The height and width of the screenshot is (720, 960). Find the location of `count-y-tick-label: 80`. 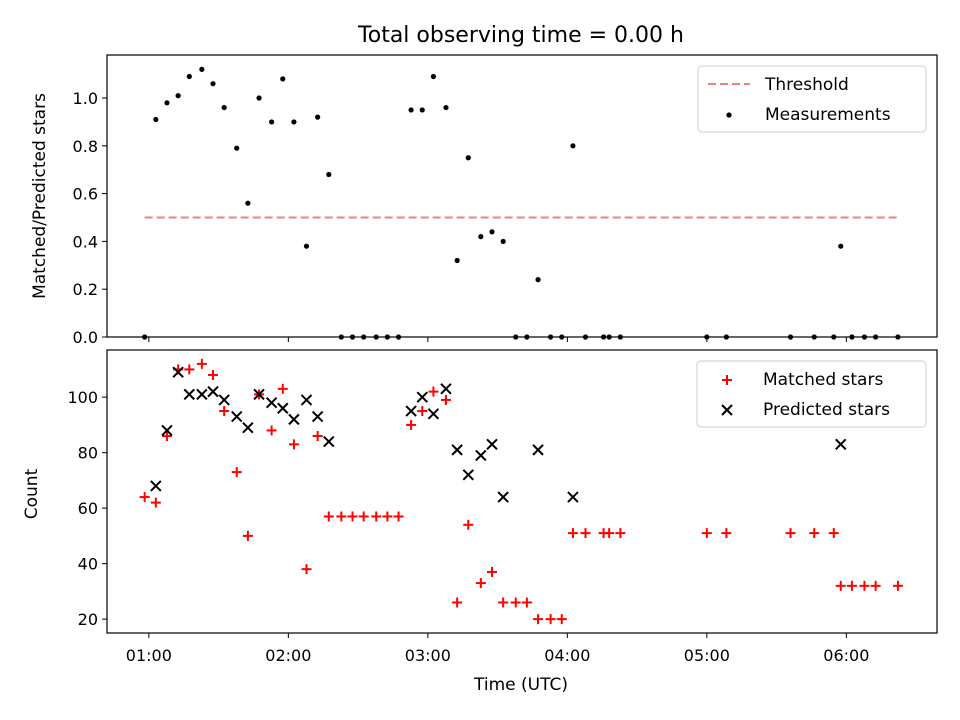

count-y-tick-label: 80 is located at coordinates (88, 453).